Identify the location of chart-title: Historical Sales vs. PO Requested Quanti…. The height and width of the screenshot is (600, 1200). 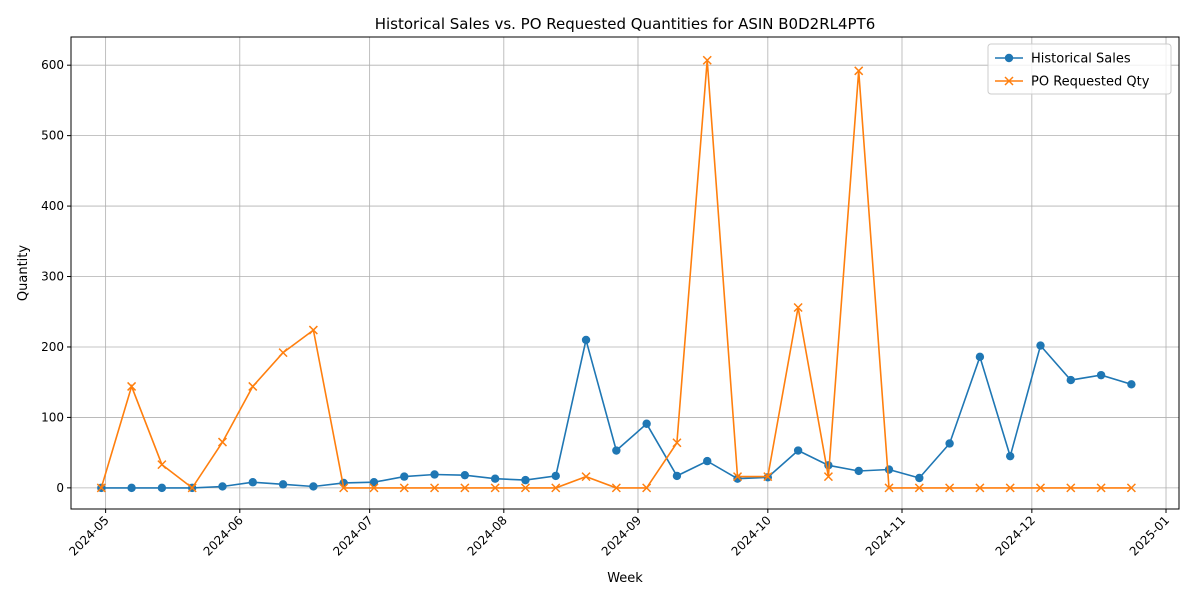
(625, 24).